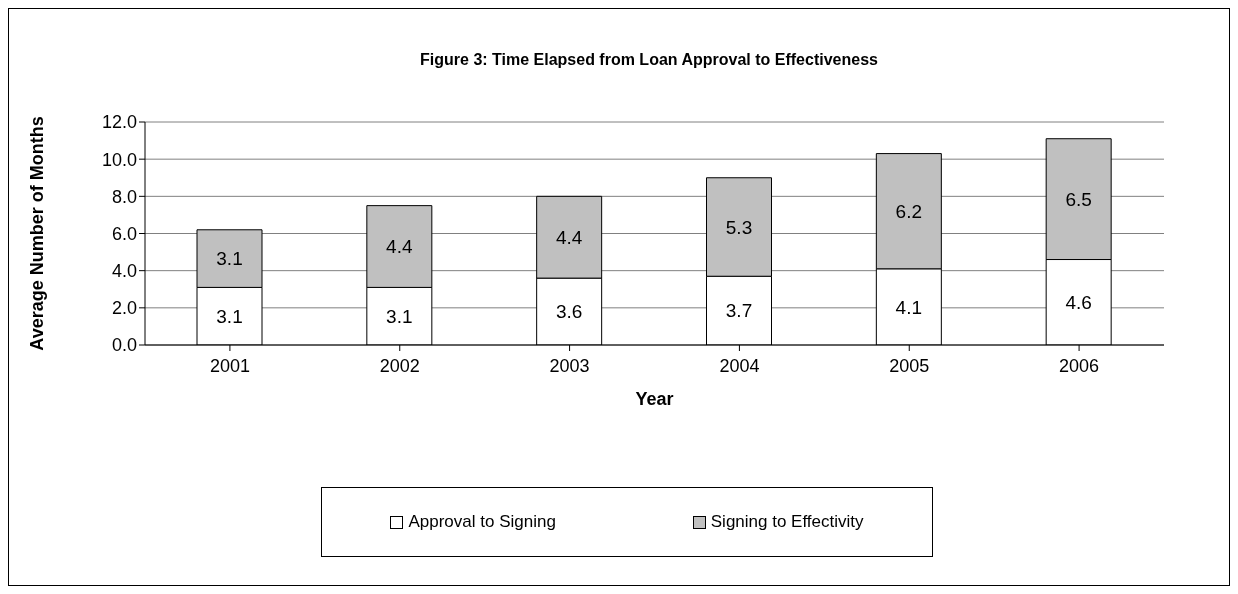 Image resolution: width=1238 pixels, height=594 pixels. Describe the element at coordinates (569, 365) in the screenshot. I see `x-tick-label: 2003` at that location.